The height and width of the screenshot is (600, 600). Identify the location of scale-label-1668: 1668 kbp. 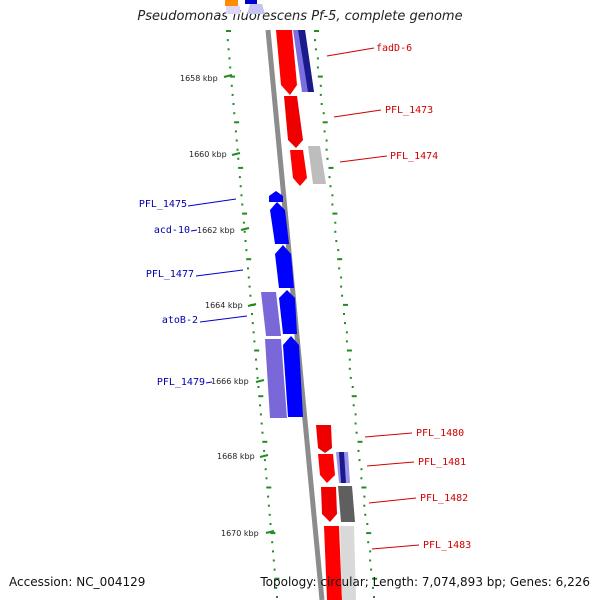
(236, 456).